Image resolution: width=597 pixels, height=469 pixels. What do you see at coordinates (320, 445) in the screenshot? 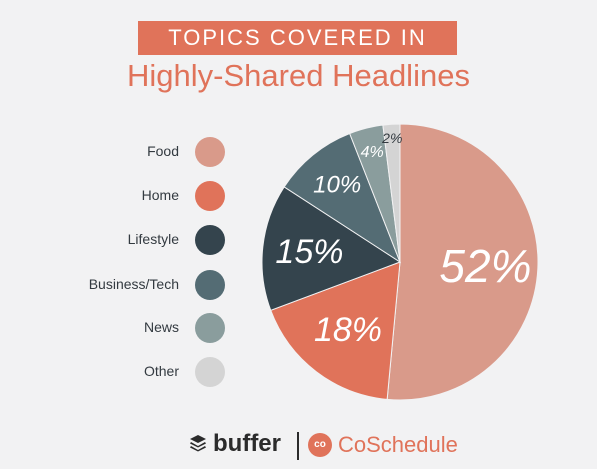
I see `coschedule-logo-icon: co` at bounding box center [320, 445].